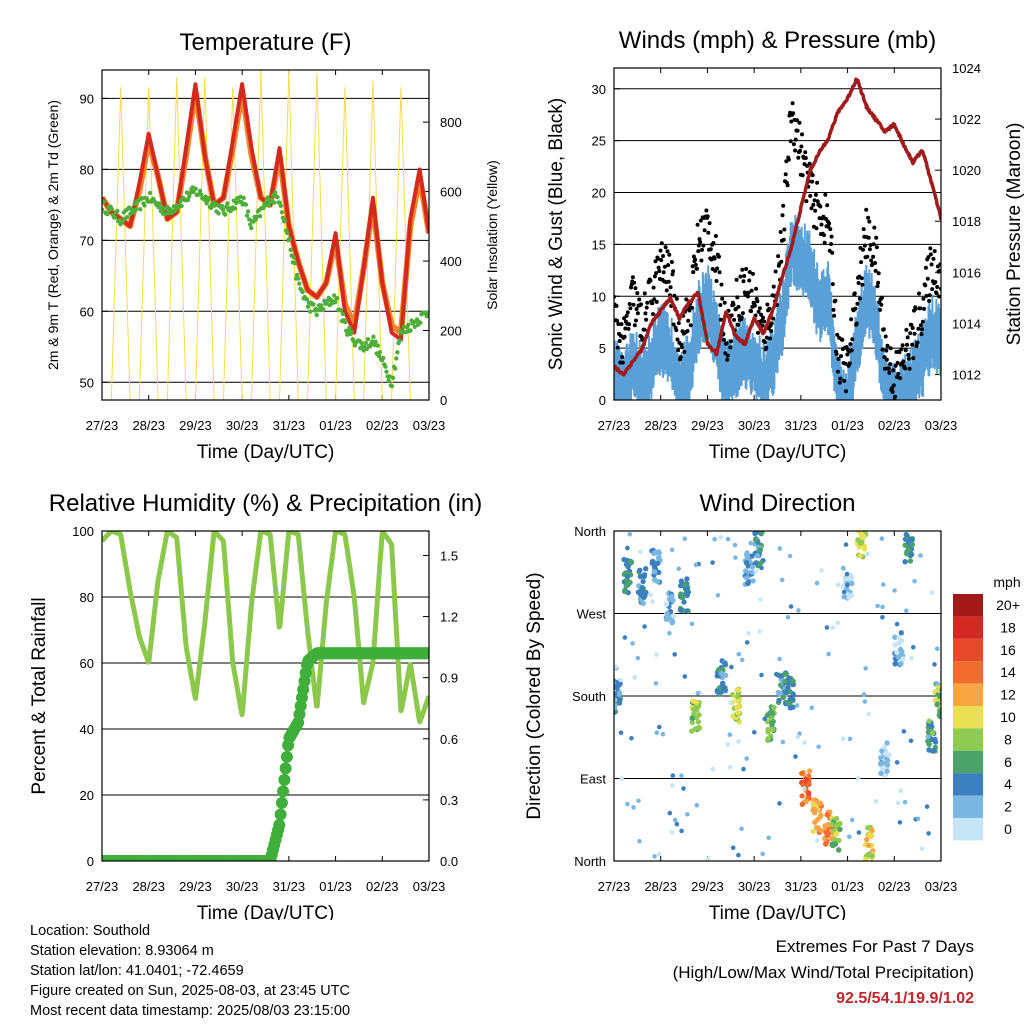  Describe the element at coordinates (451, 261) in the screenshot. I see `temperature-y2tick-label: 400` at that location.